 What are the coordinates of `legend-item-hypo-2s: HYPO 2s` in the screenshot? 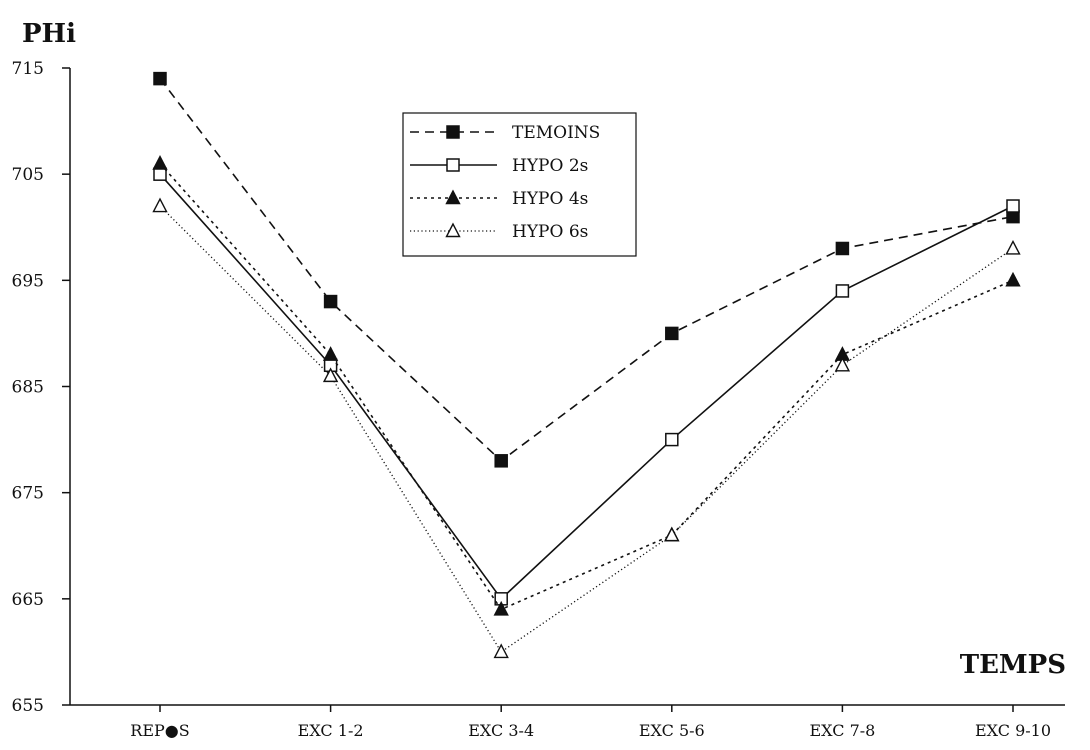 It's located at (499, 166).